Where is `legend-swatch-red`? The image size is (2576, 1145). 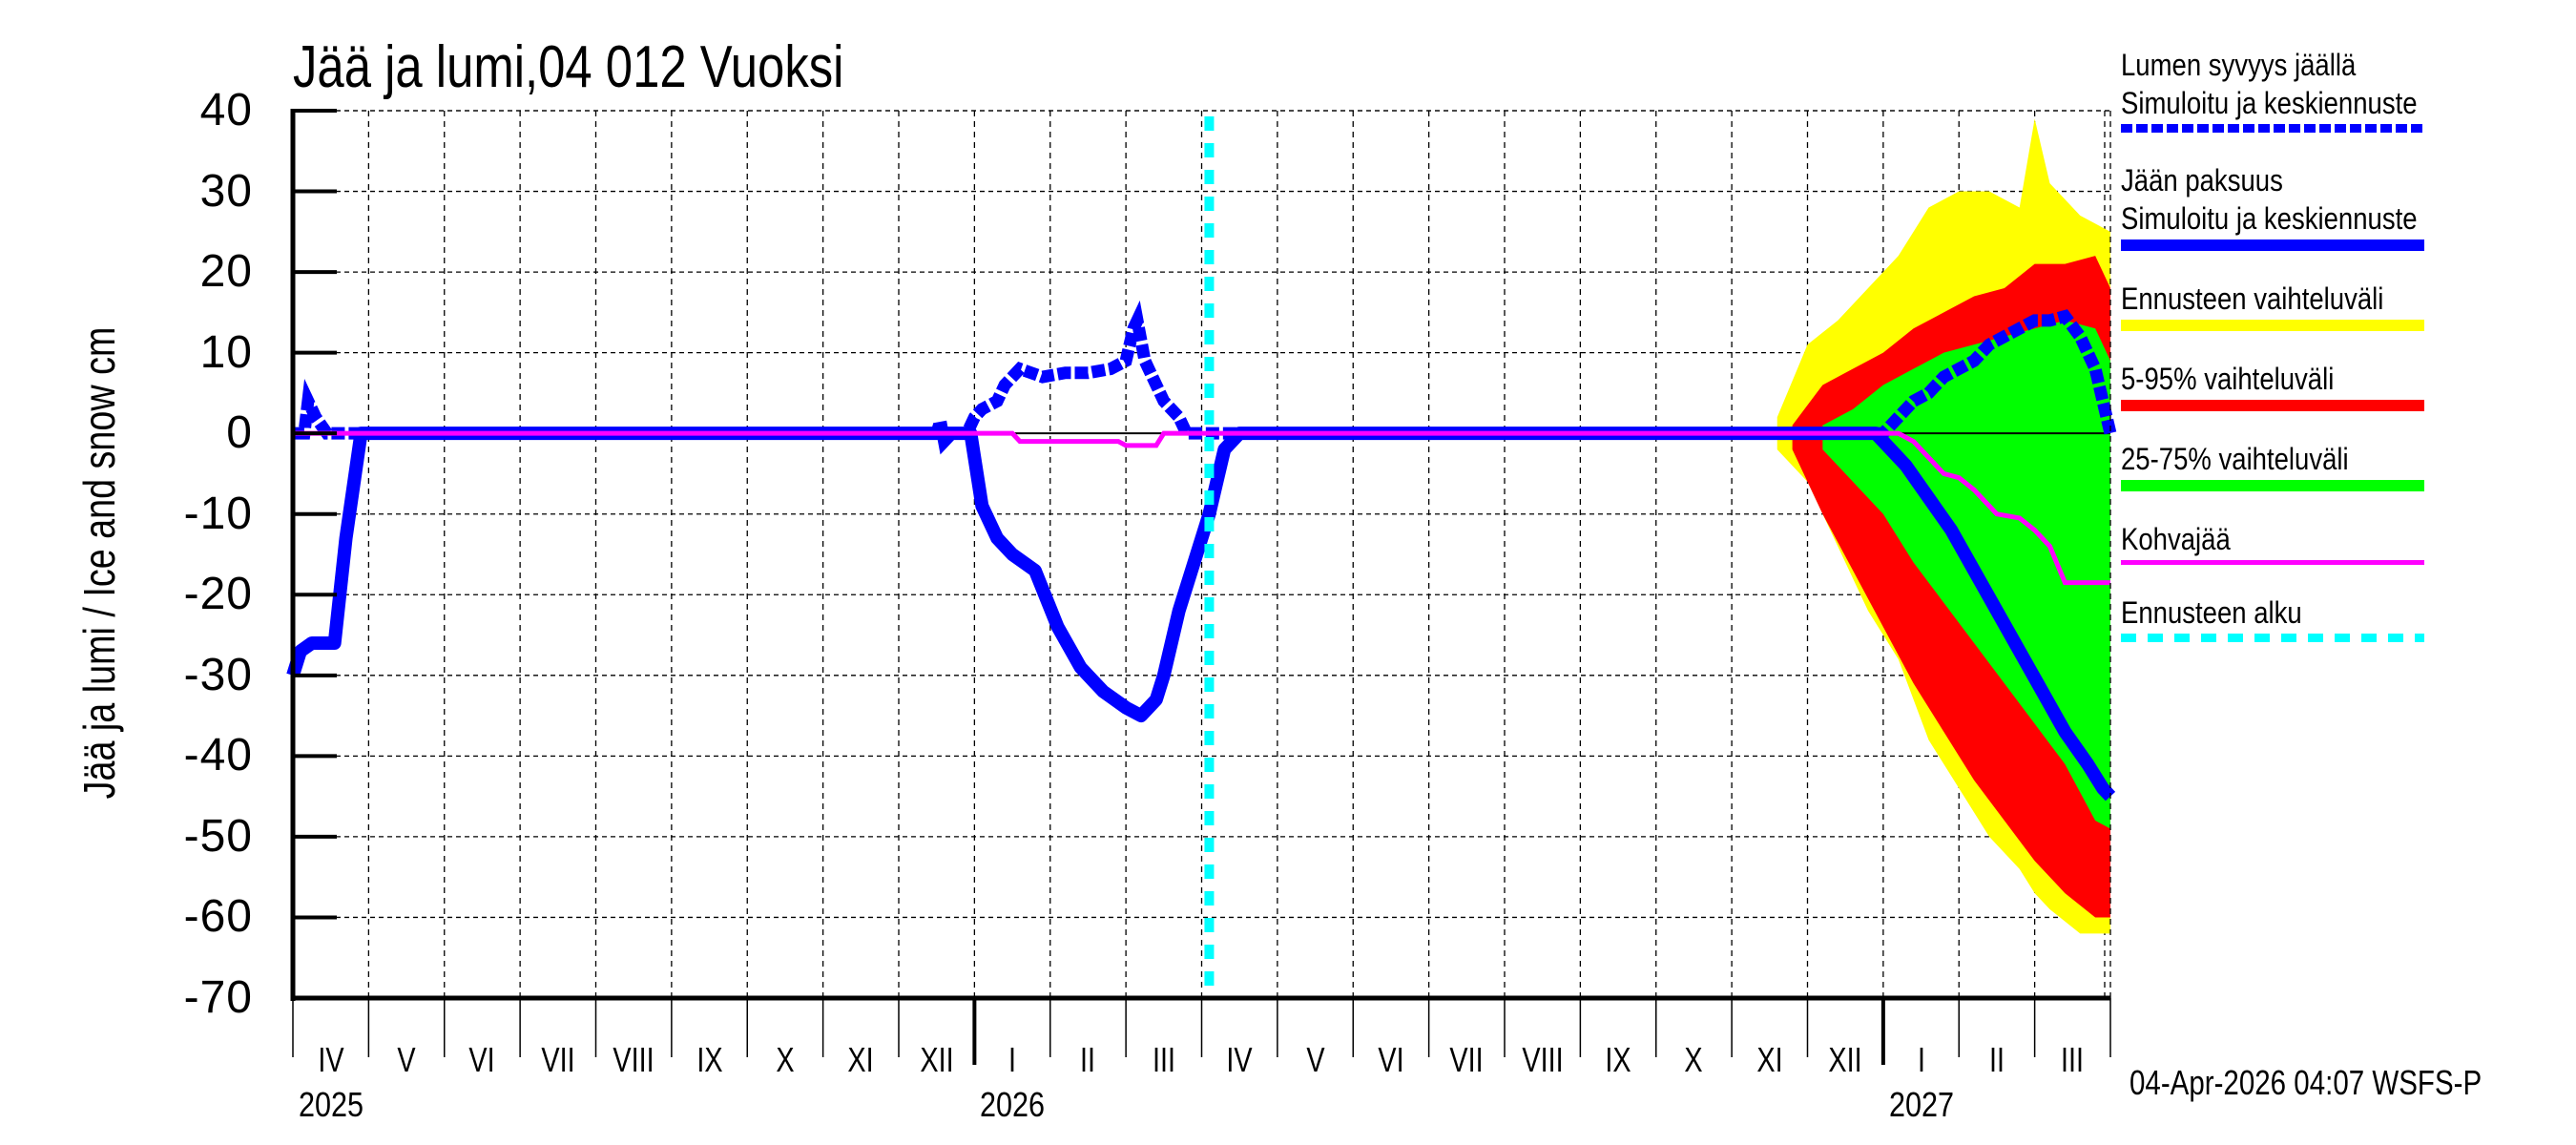 legend-swatch-red is located at coordinates (2272, 405).